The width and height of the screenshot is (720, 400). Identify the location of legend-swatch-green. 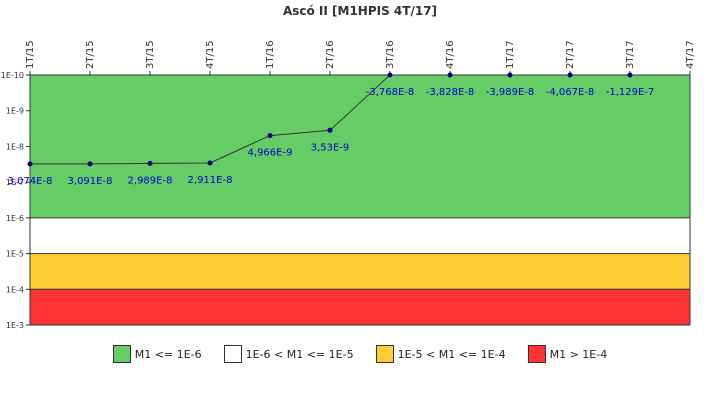
(121, 354).